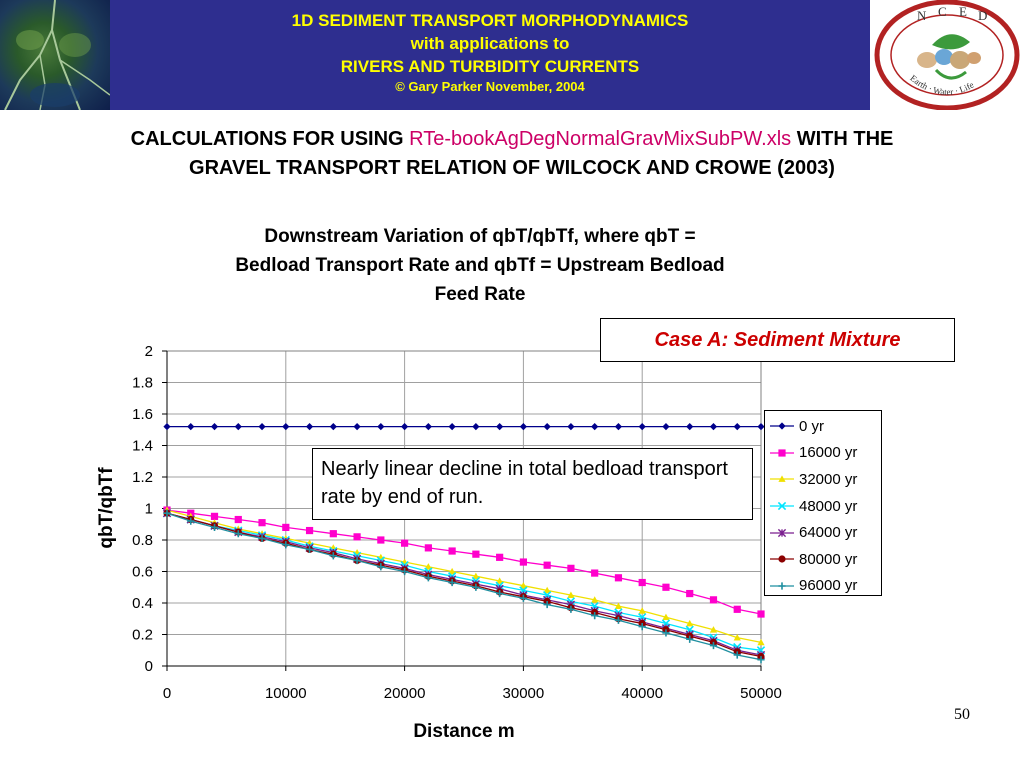 This screenshot has height=768, width=1024. I want to click on river-delta-graphic, so click(57, 55).